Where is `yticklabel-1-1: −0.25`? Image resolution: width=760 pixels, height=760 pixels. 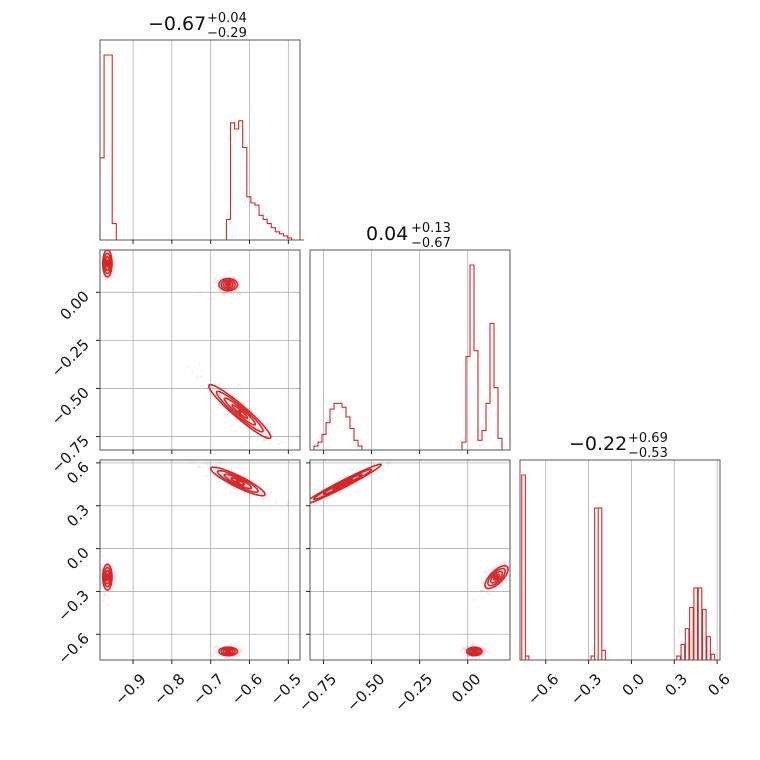 yticklabel-1-1: −0.25 is located at coordinates (70, 357).